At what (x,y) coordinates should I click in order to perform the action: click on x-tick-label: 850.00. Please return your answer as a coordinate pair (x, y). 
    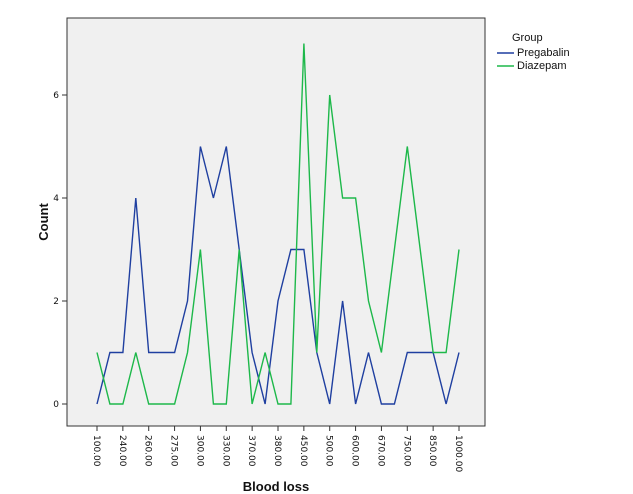
    Looking at the image, I should click on (432, 451).